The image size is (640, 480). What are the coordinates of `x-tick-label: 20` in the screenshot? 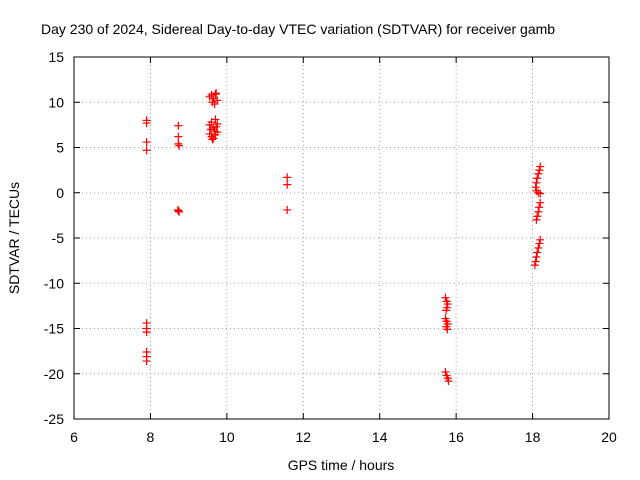 It's located at (609, 437).